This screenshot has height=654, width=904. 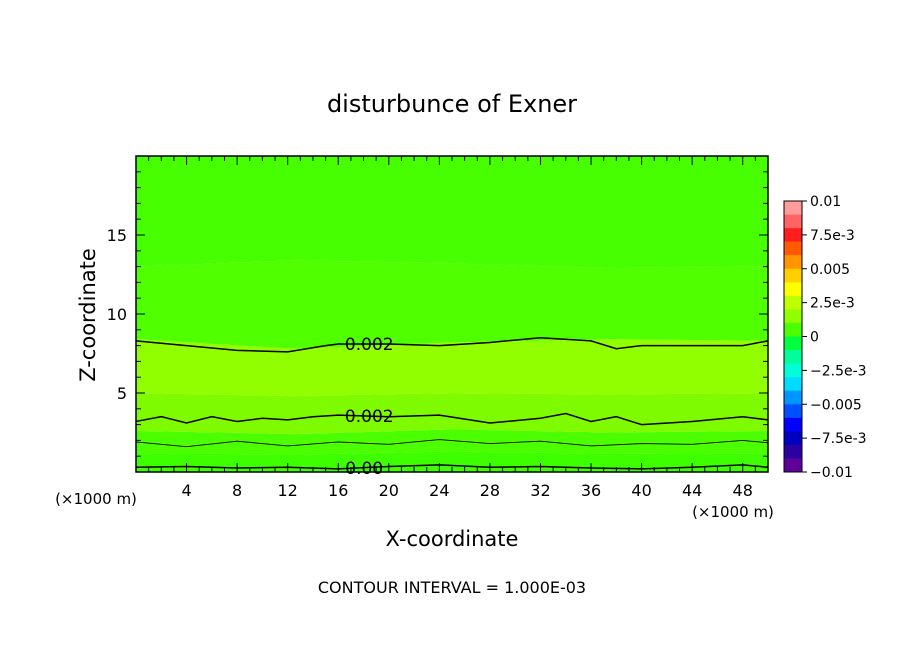 What do you see at coordinates (452, 587) in the screenshot?
I see `contour-interval-footer: CONTOUR INTERVAL = 1.000E-03` at bounding box center [452, 587].